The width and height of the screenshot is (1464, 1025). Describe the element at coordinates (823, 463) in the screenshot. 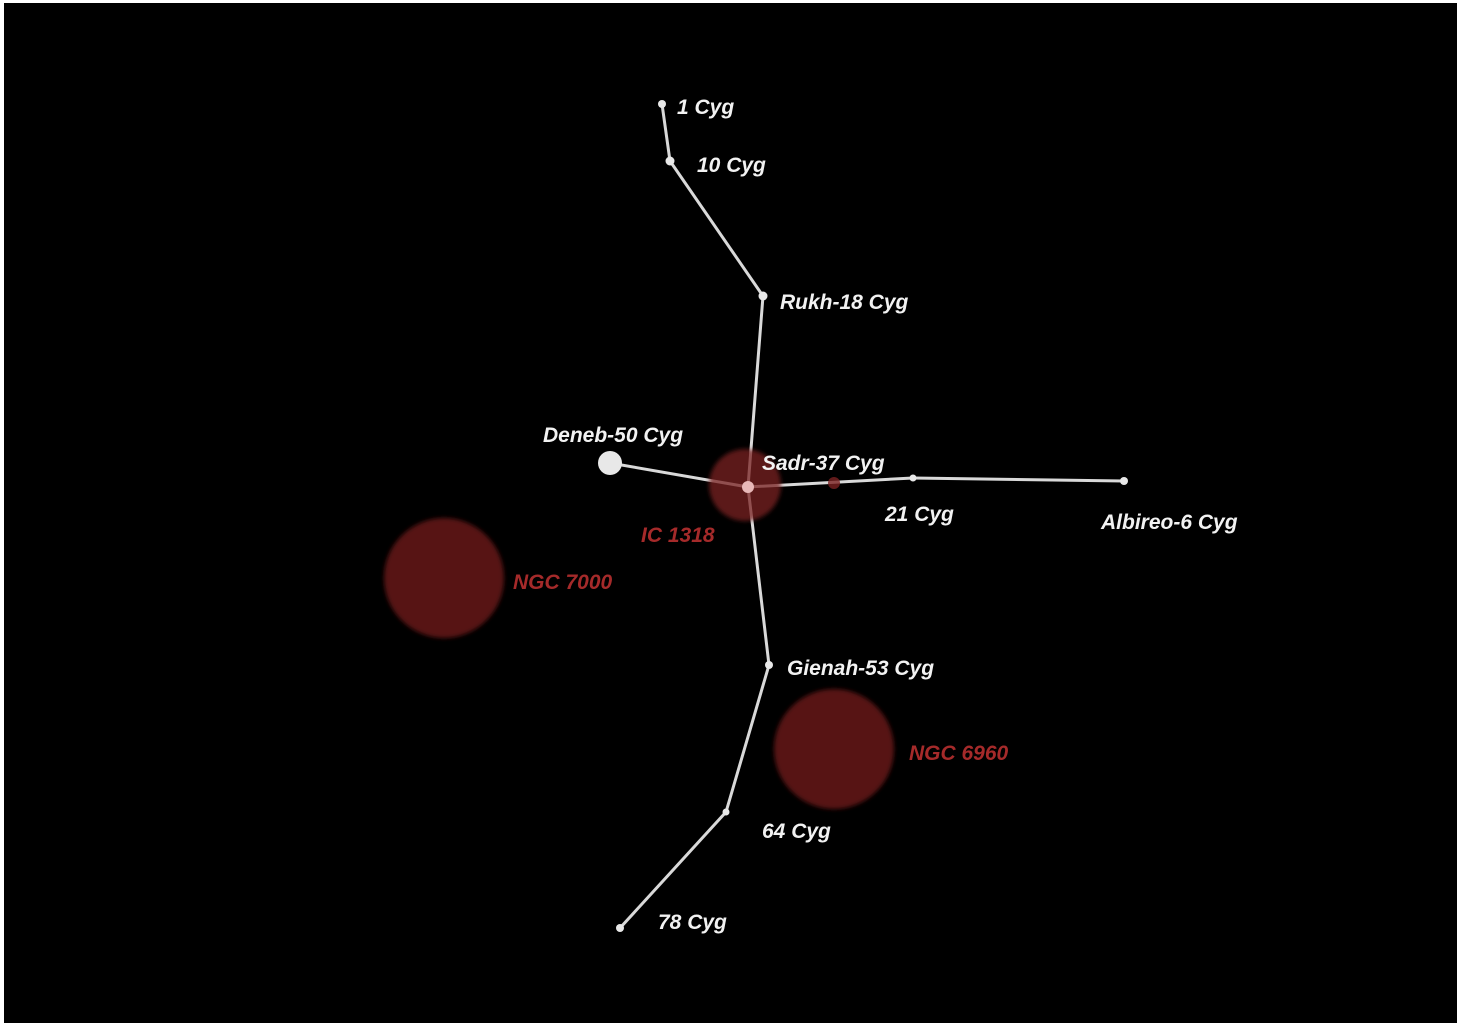

I see `label-sadr-37-cyg: Sadr-37 Cyg` at that location.